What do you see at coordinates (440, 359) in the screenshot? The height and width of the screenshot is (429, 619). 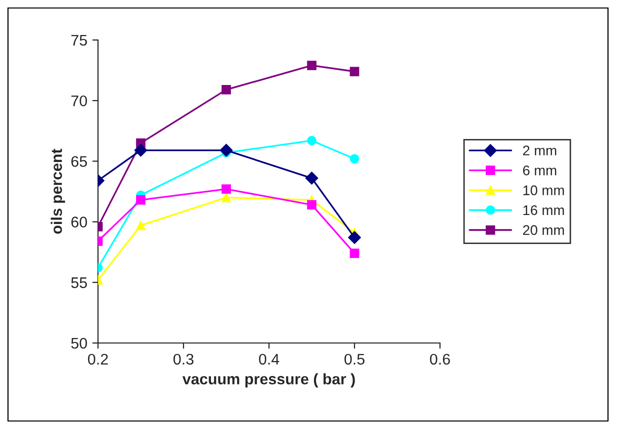 I see `x-tick-label: 0.6` at bounding box center [440, 359].